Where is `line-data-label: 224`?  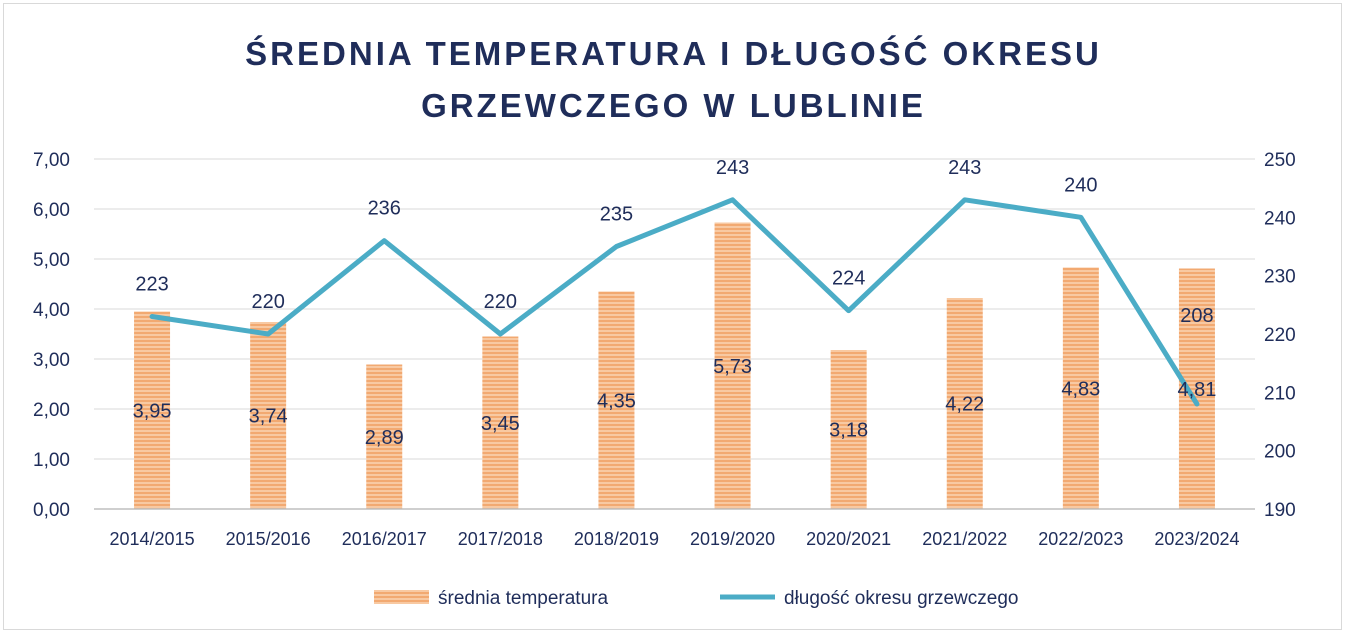 line-data-label: 224 is located at coordinates (848, 279).